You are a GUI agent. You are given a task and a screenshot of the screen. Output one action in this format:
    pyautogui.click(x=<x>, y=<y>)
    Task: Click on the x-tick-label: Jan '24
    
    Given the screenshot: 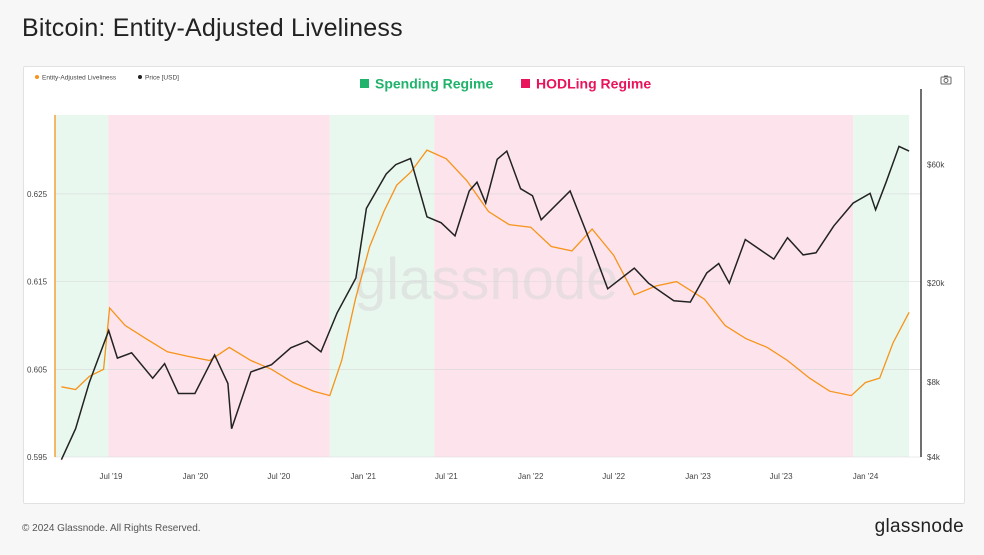 What is the action you would take?
    pyautogui.click(x=866, y=476)
    